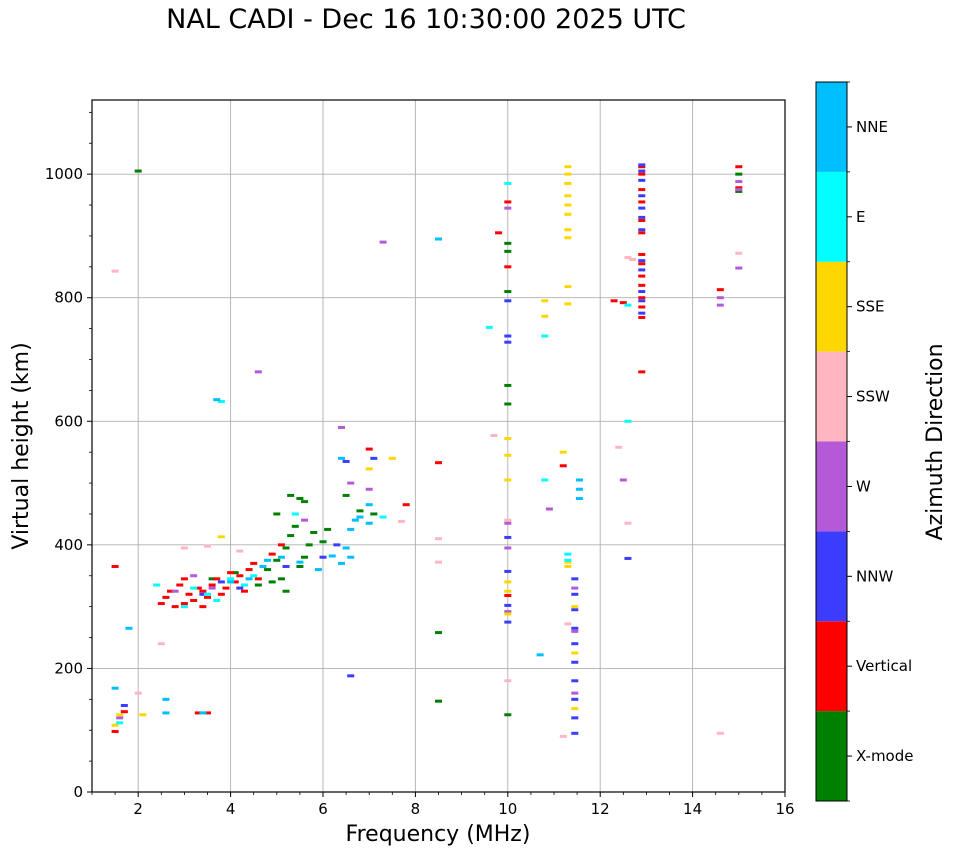  I want to click on colorbar-tick-label: NNW, so click(874, 576).